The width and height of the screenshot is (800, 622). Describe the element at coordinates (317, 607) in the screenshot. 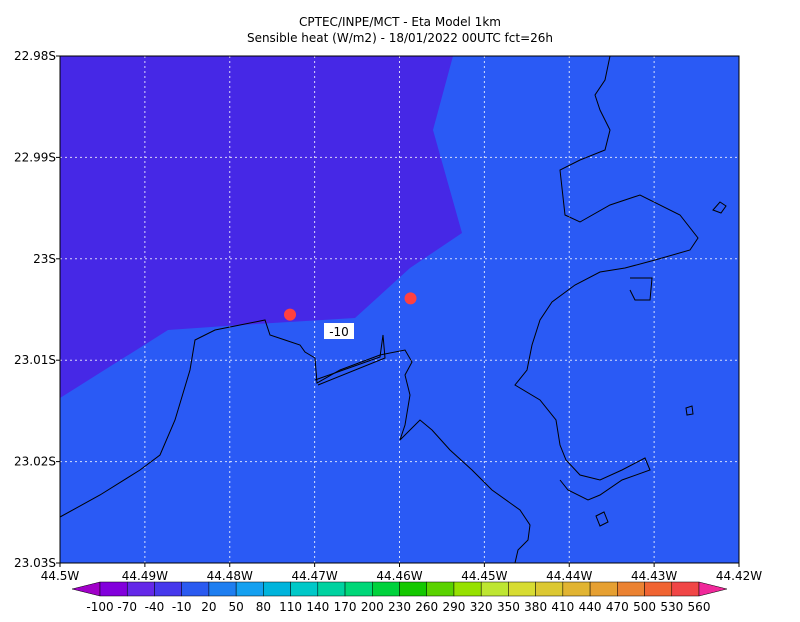

I see `colorbar-label: 140` at that location.